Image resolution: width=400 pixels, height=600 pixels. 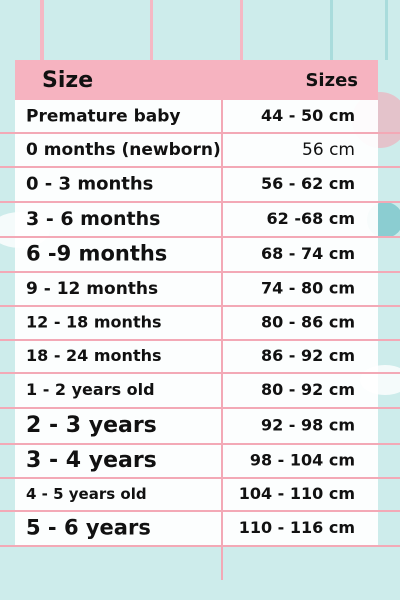 I want to click on size-label: 0 months (newborn), so click(x=123, y=150).